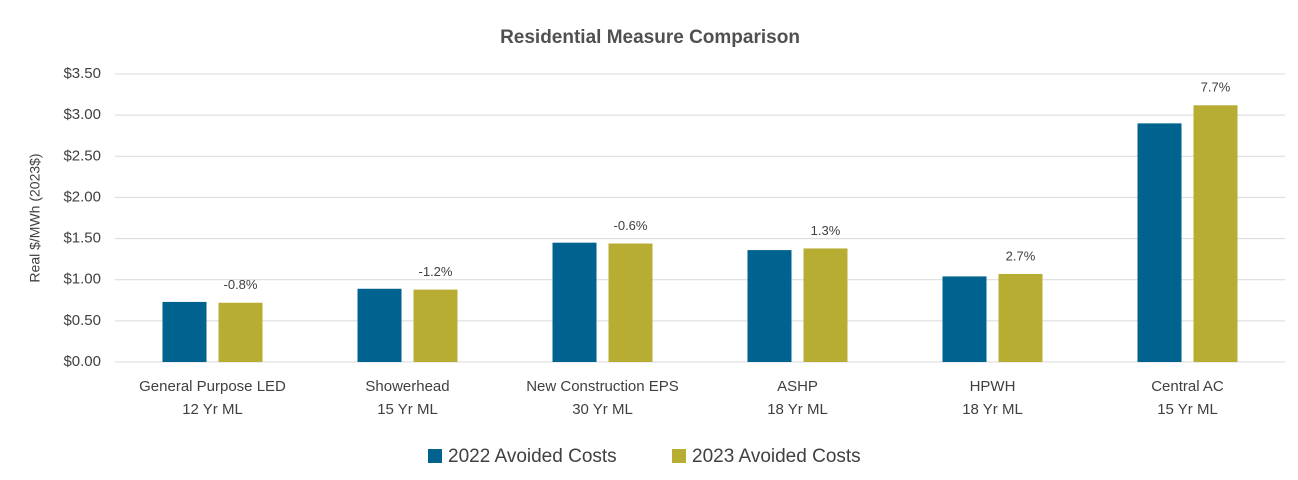 The width and height of the screenshot is (1298, 480). Describe the element at coordinates (826, 230) in the screenshot. I see `annotation: 1.3%` at that location.